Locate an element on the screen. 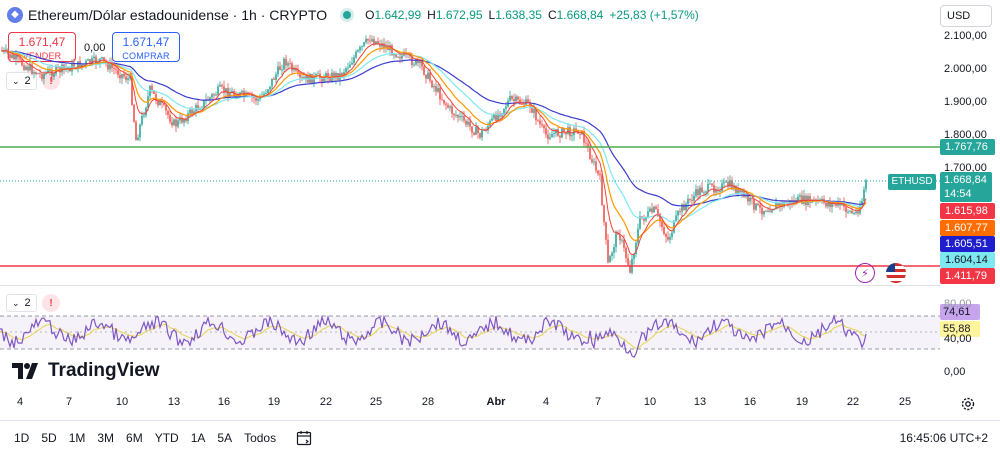  tradingview-logo: TradingView is located at coordinates (86, 371).